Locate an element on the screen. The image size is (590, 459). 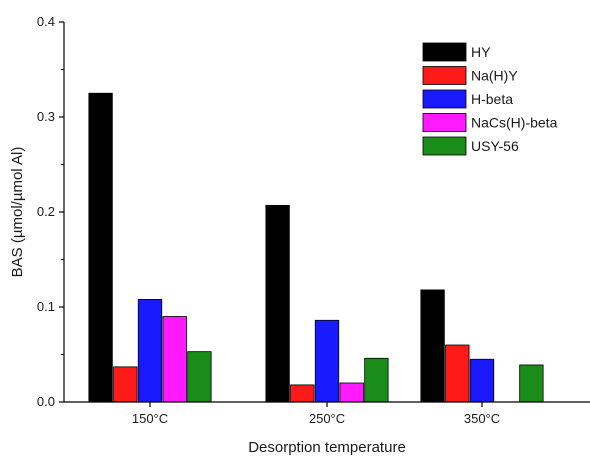
legend-label: Na(H)Y is located at coordinates (494, 76).